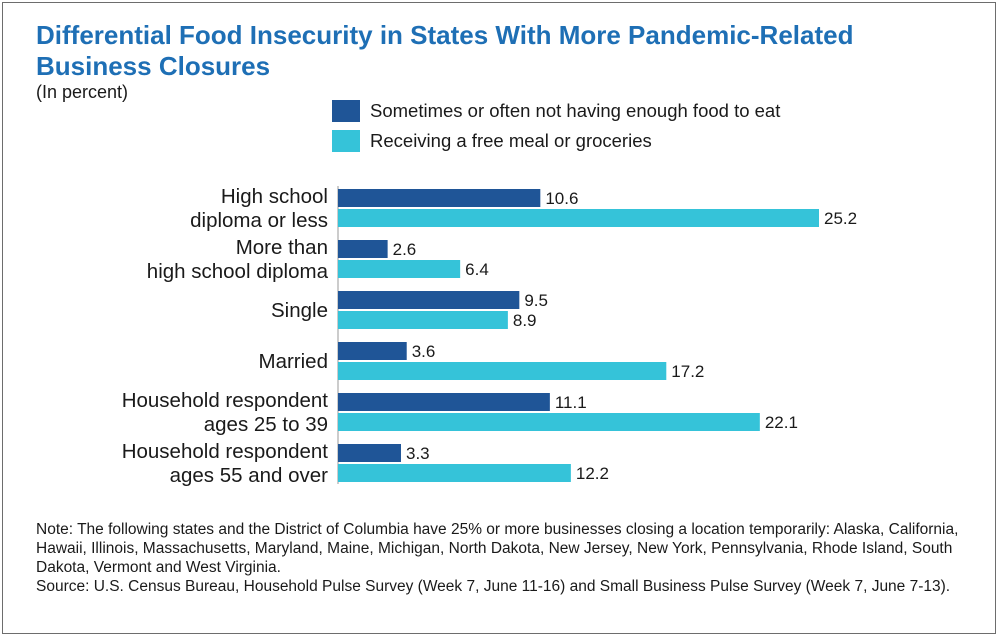 The image size is (1000, 638). Describe the element at coordinates (781, 422) in the screenshot. I see `data-label: 22.1` at that location.